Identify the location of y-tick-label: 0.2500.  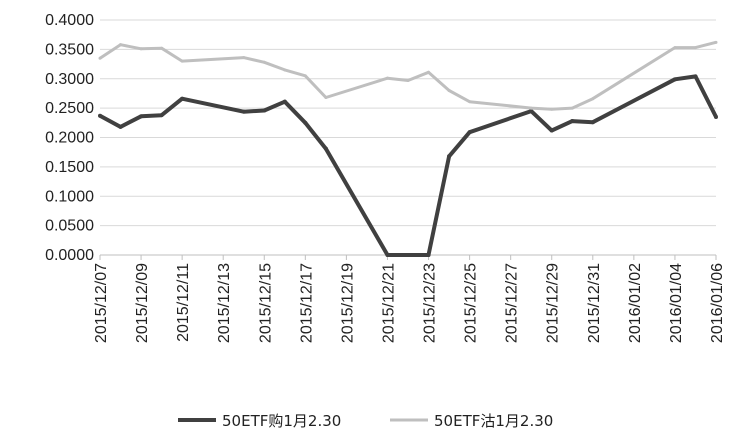
(69, 108).